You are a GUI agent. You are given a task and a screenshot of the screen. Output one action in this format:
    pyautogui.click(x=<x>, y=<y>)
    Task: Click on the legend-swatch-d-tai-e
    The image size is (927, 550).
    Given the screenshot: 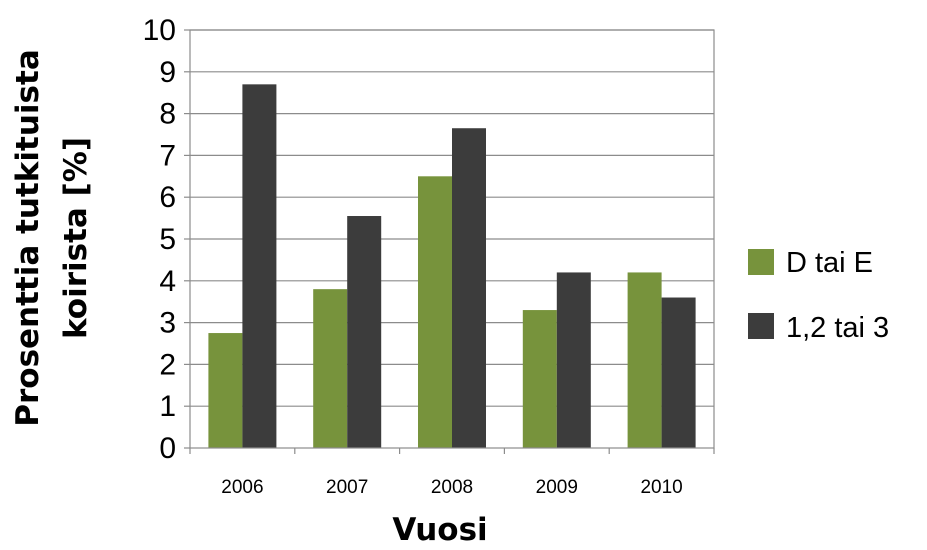 What is the action you would take?
    pyautogui.click(x=761, y=262)
    